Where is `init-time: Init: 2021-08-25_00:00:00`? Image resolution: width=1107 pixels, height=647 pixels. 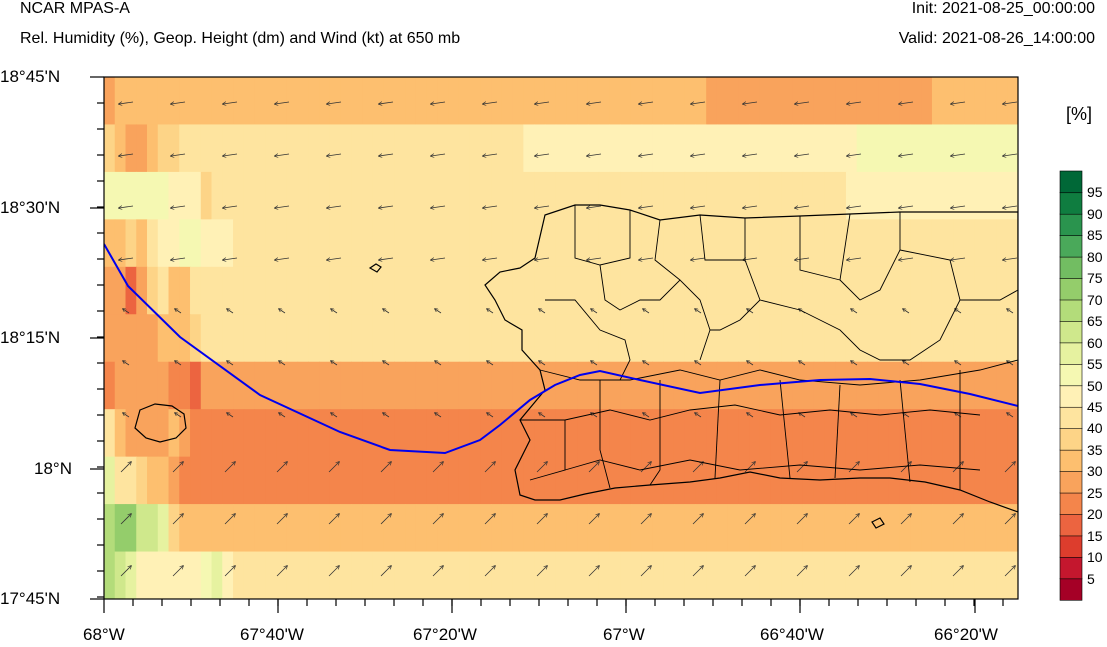 init-time: Init: 2021-08-25_00:00:00 is located at coordinates (1003, 8).